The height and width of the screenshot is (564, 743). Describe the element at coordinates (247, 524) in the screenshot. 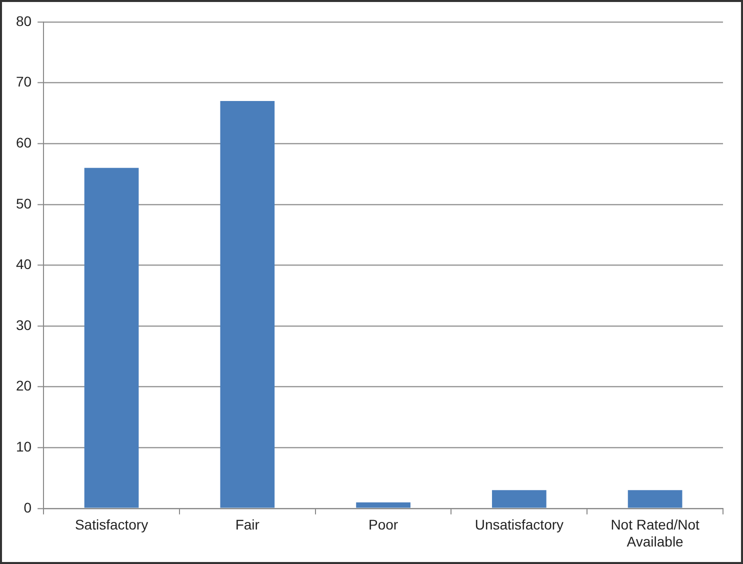

I see `x-tick-label: Fair` at that location.